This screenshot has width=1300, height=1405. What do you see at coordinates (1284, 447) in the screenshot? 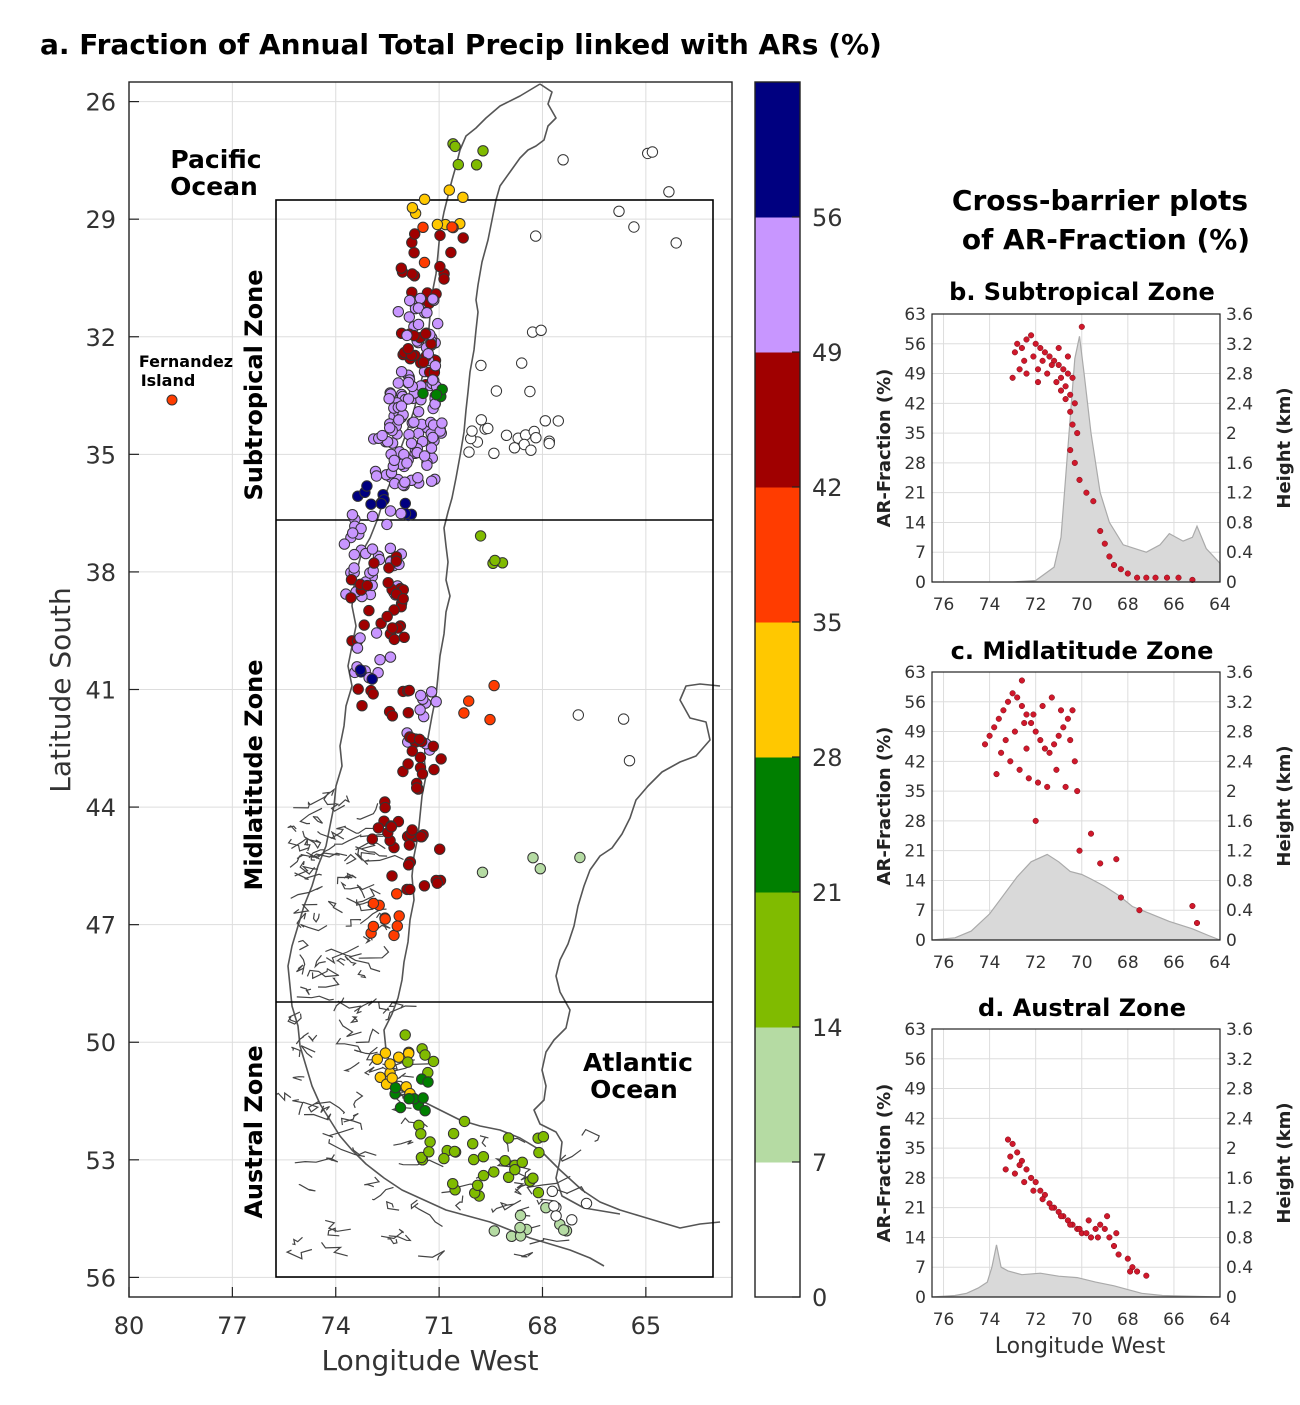
I see `panel-ylabel-right: Height (km)` at bounding box center [1284, 447].